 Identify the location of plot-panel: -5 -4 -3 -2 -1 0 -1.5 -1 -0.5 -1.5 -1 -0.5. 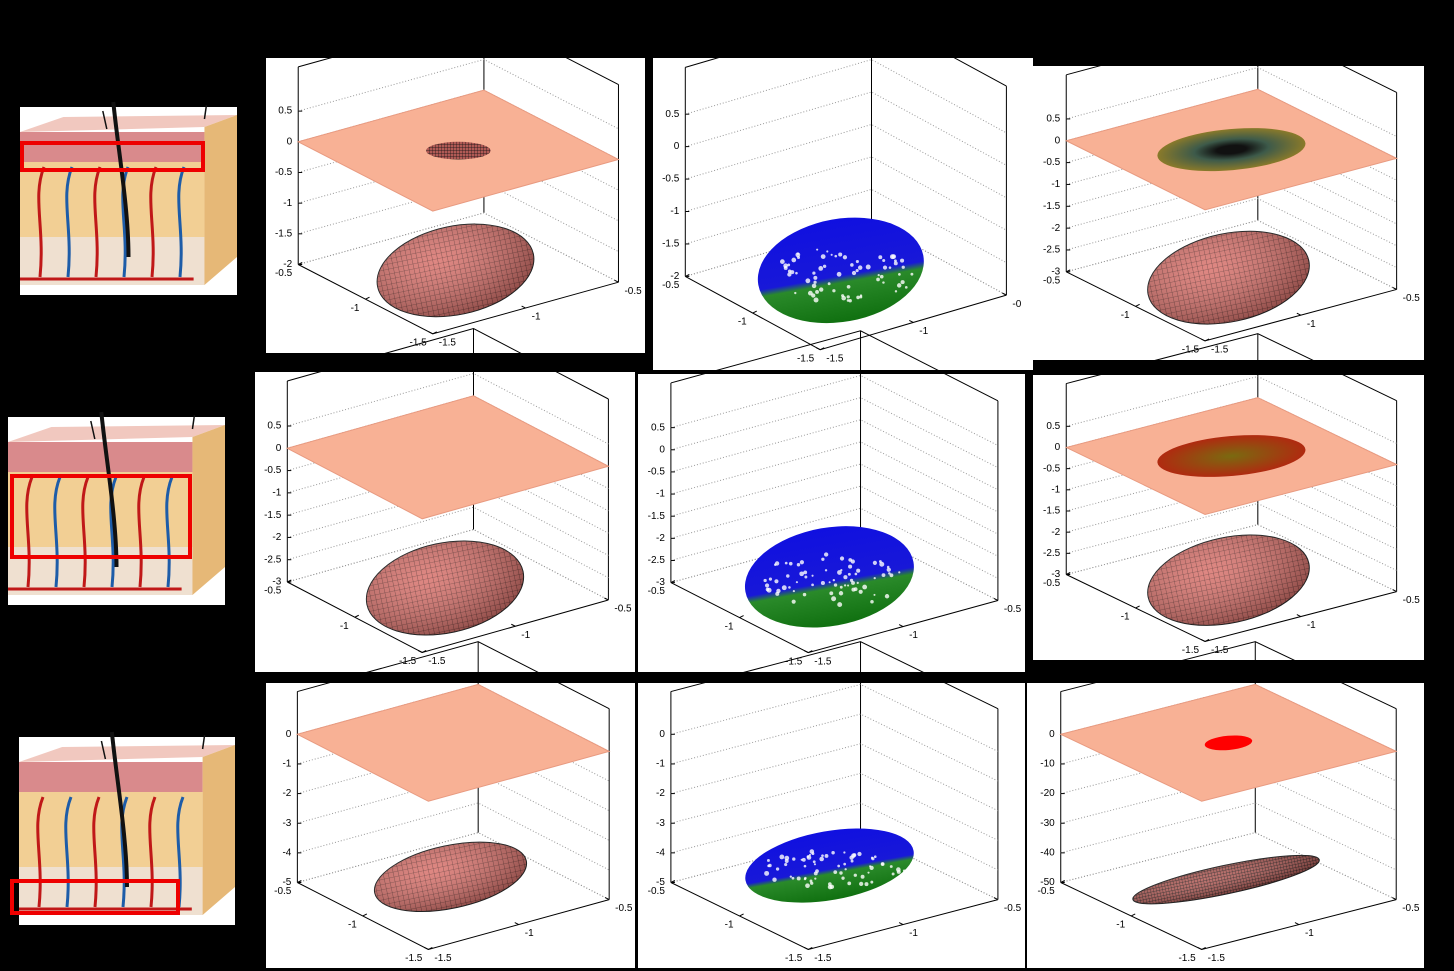
(831, 804).